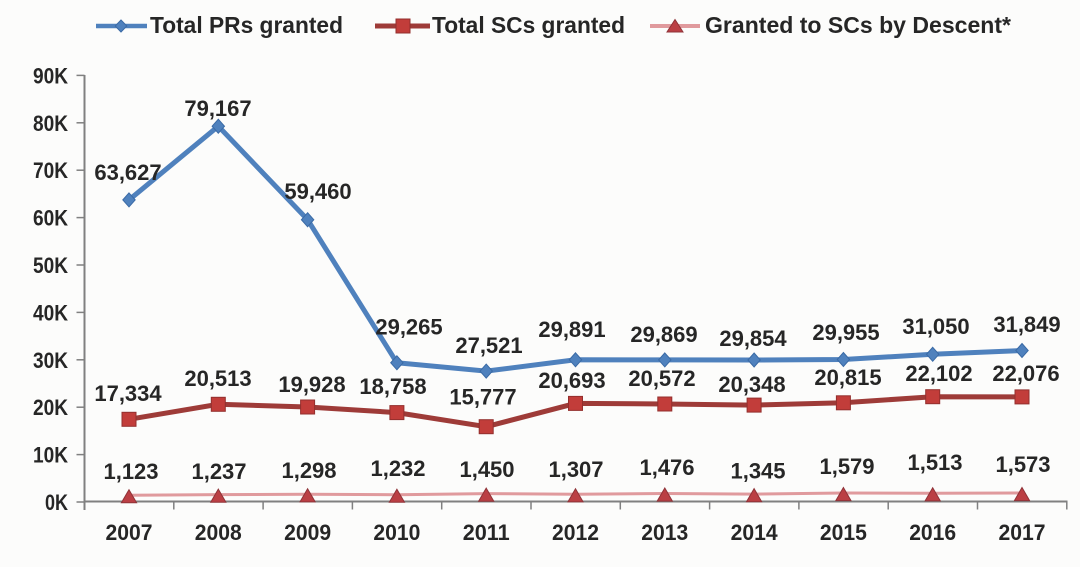 The height and width of the screenshot is (567, 1080). Describe the element at coordinates (217, 378) in the screenshot. I see `svg-text: 20,513` at that location.